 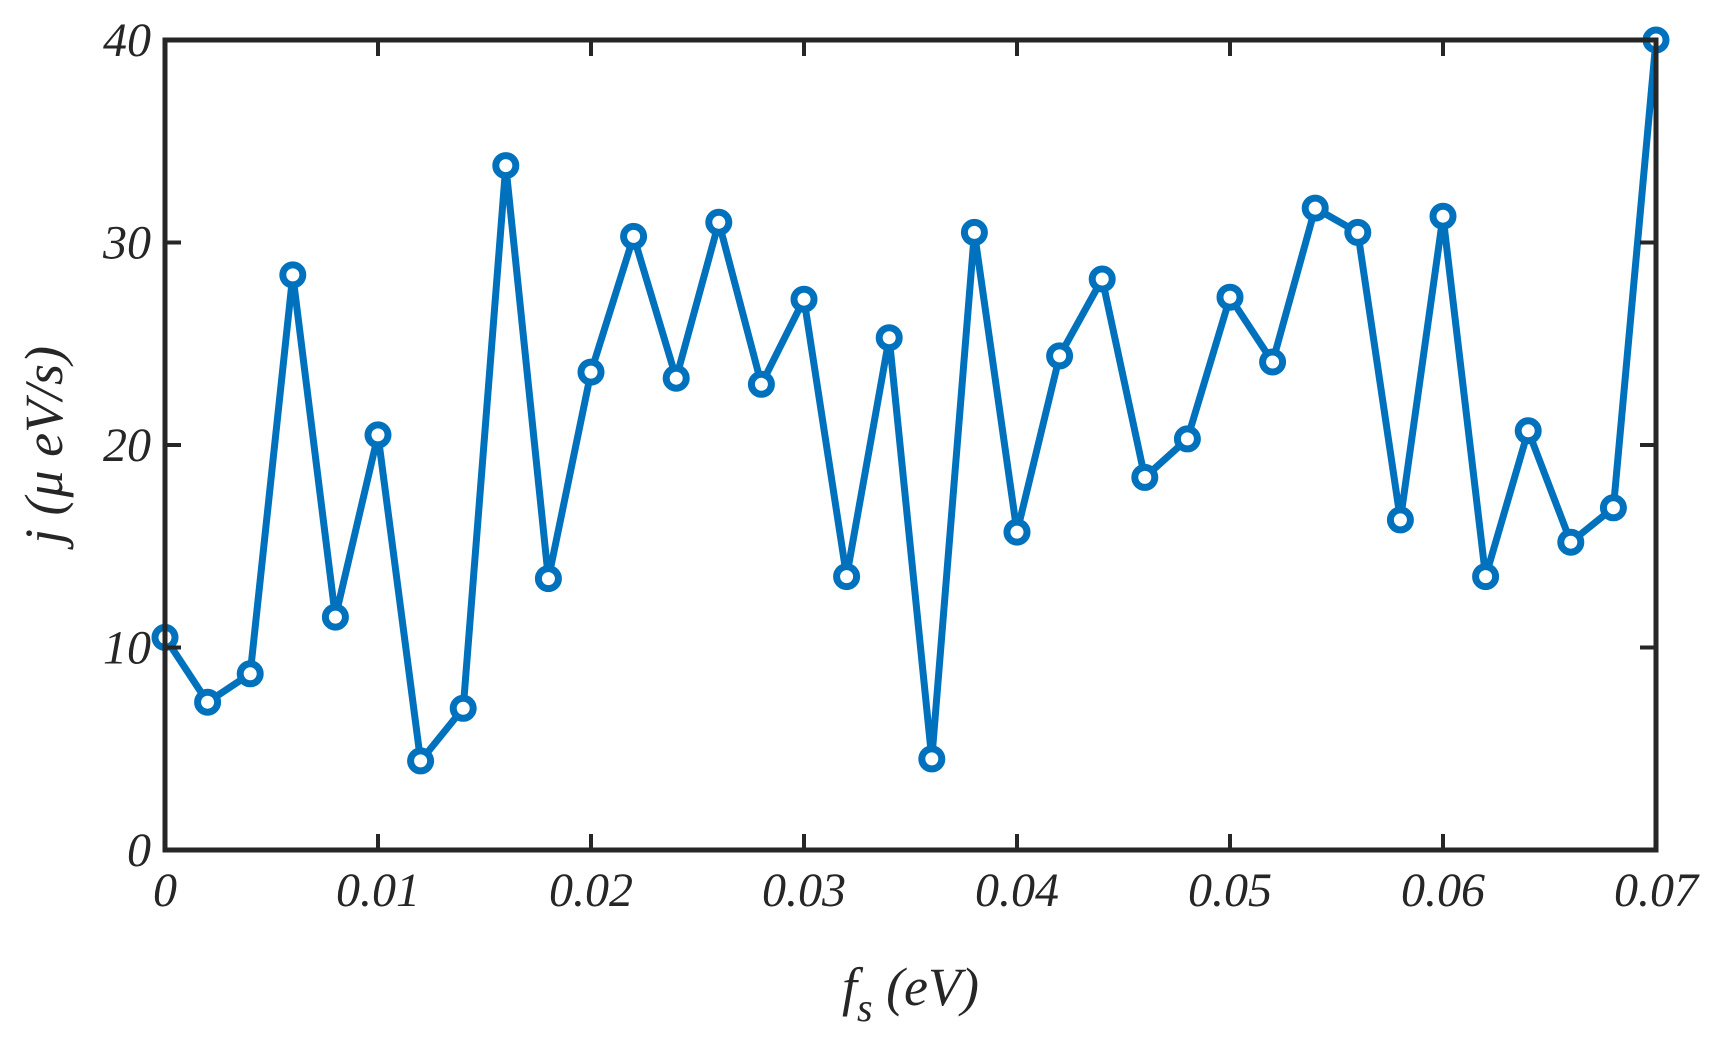 What do you see at coordinates (865, 1007) in the screenshot?
I see `x-axis-label-subscript: s` at bounding box center [865, 1007].